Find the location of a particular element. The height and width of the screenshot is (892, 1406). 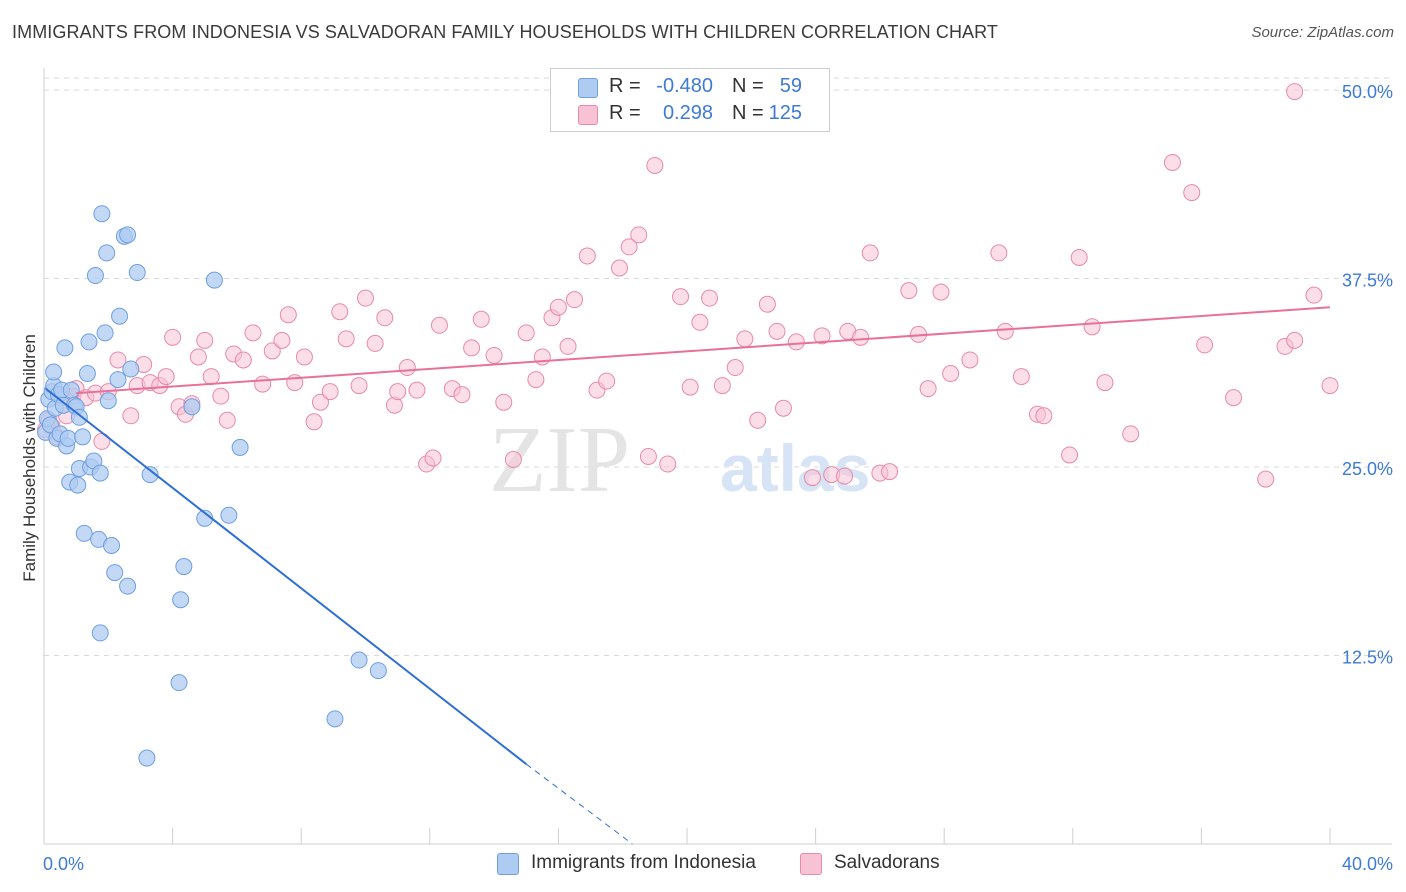

x-tick-label: 40.0% is located at coordinates (1367, 864).